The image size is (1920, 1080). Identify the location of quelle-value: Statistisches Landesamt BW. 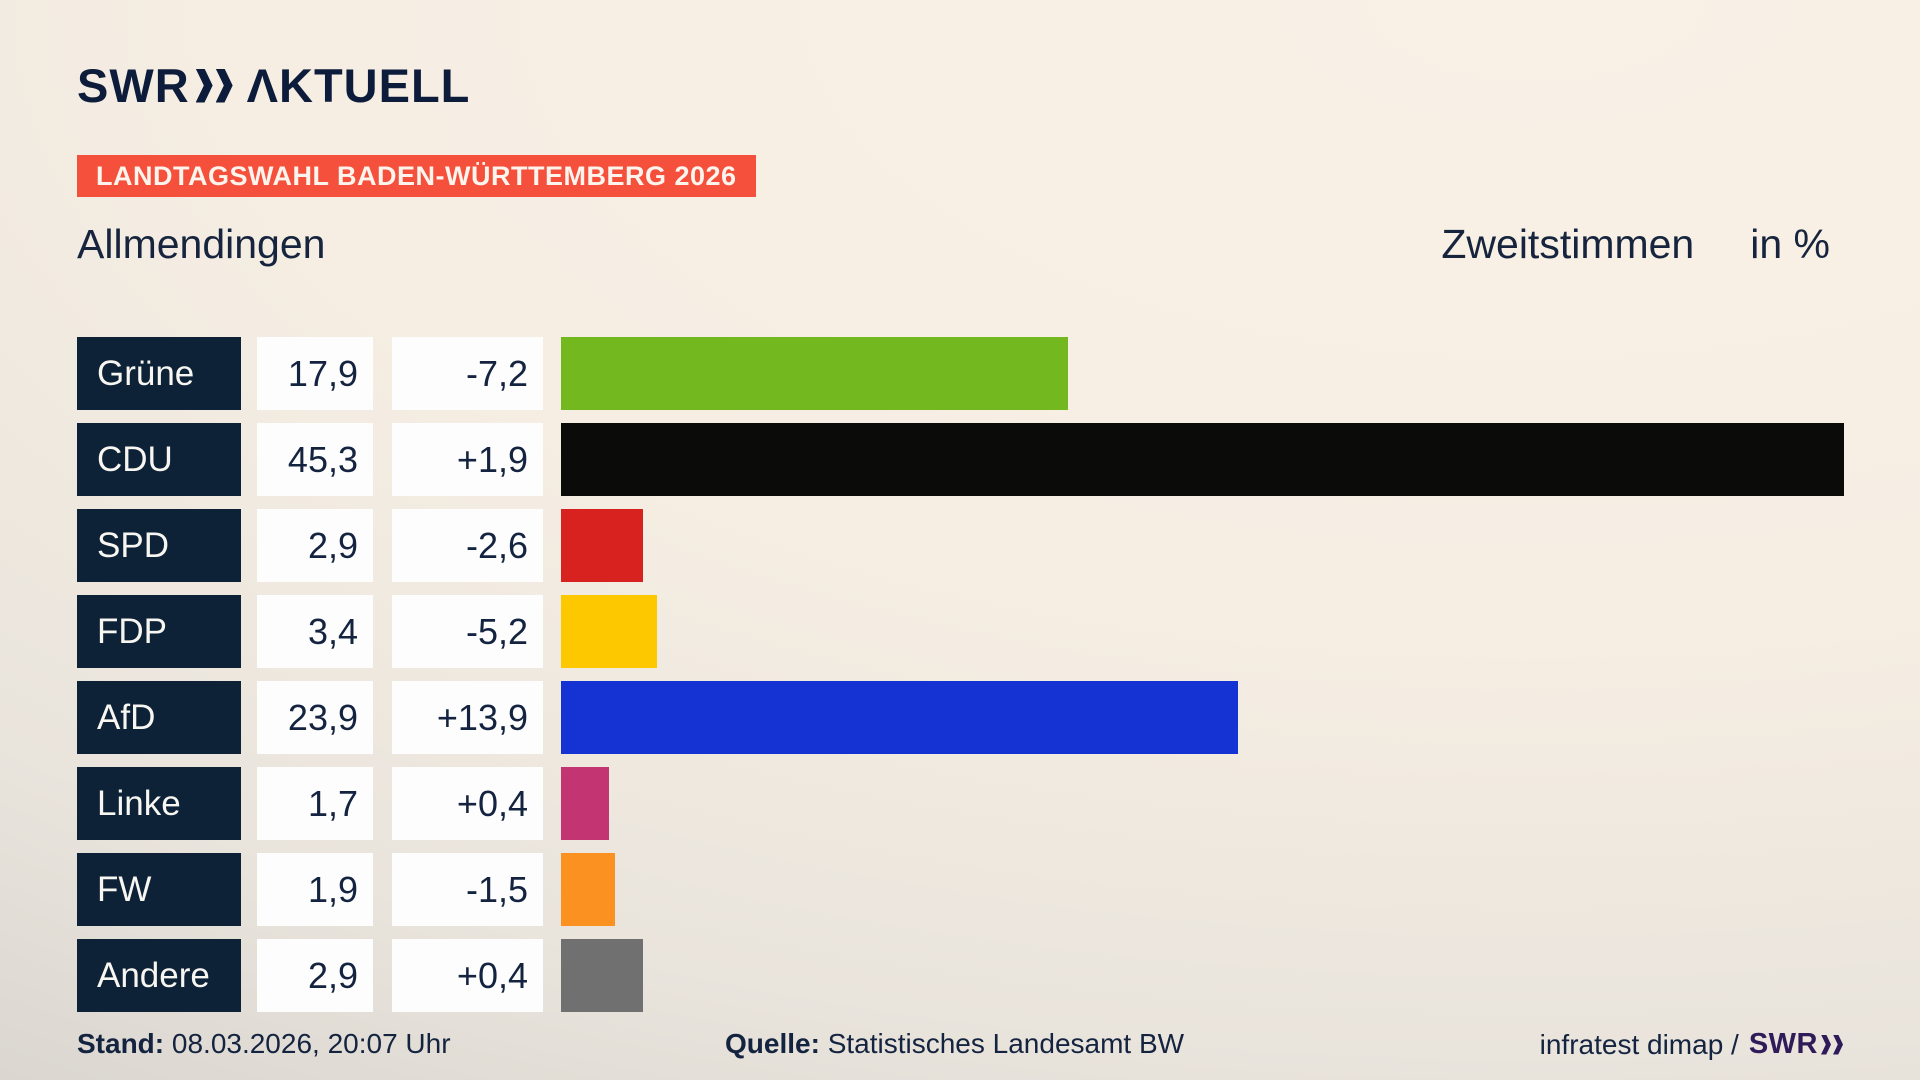
(1006, 1043).